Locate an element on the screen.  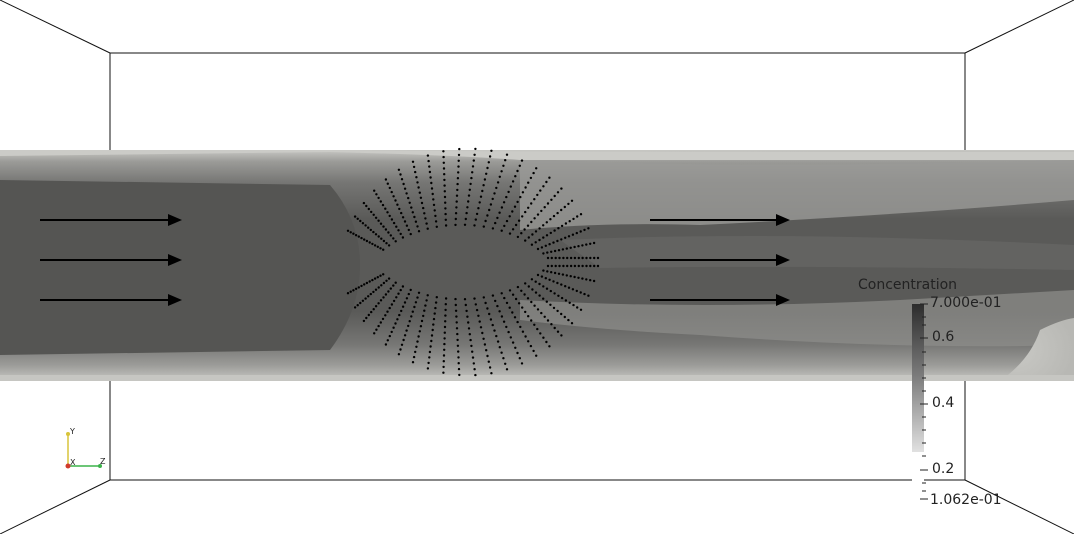
colorbar-max-label: 7.000e-01 is located at coordinates (966, 303).